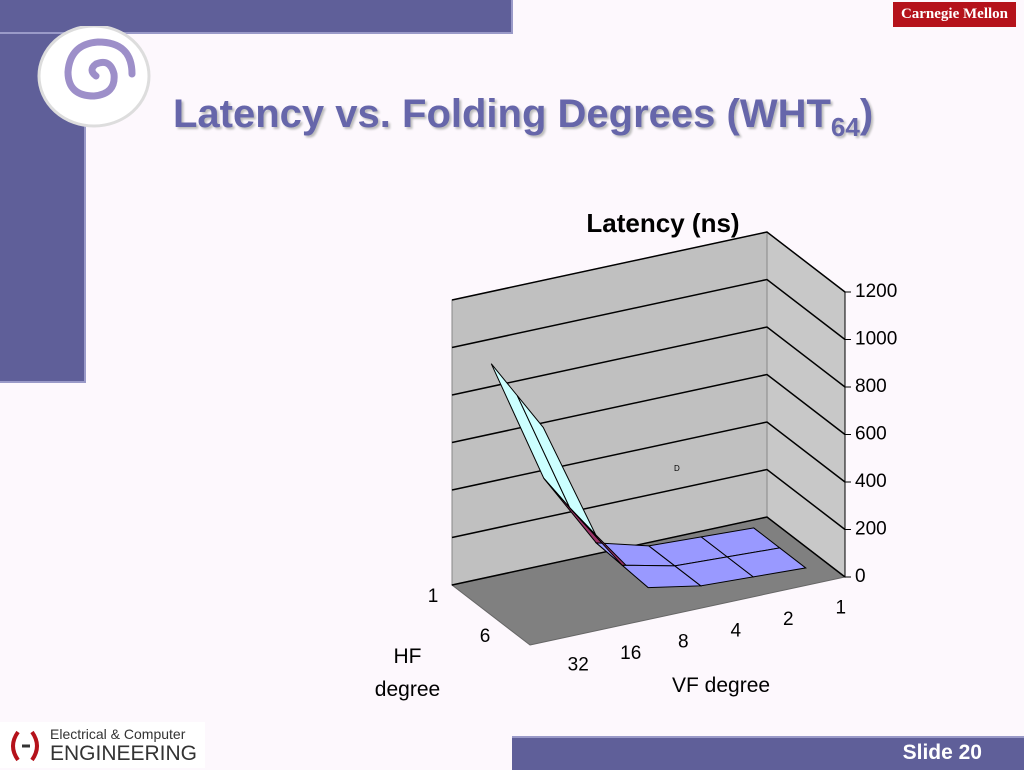  Describe the element at coordinates (840, 608) in the screenshot. I see `x-tick-label: 1` at that location.